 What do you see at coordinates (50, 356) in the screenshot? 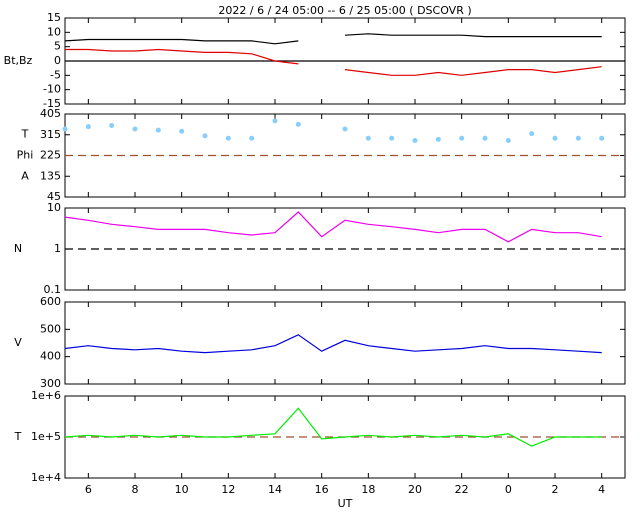
I see `y-tick-label: 400` at bounding box center [50, 356].